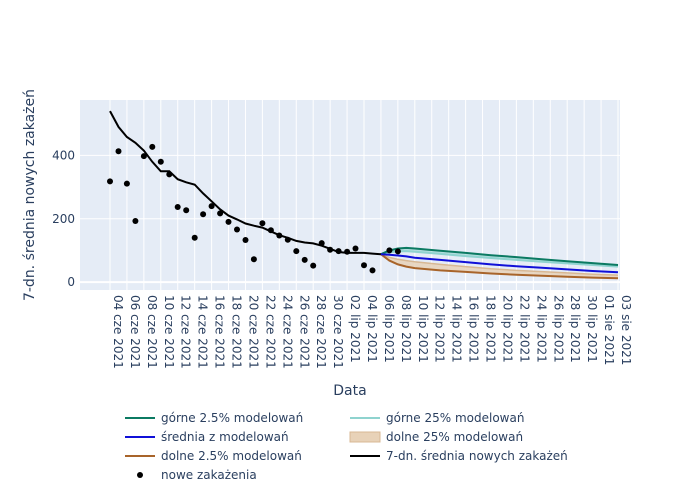 This screenshot has width=700, height=500. I want to click on x-tick-label: 22 lip 2021, so click(524, 329).